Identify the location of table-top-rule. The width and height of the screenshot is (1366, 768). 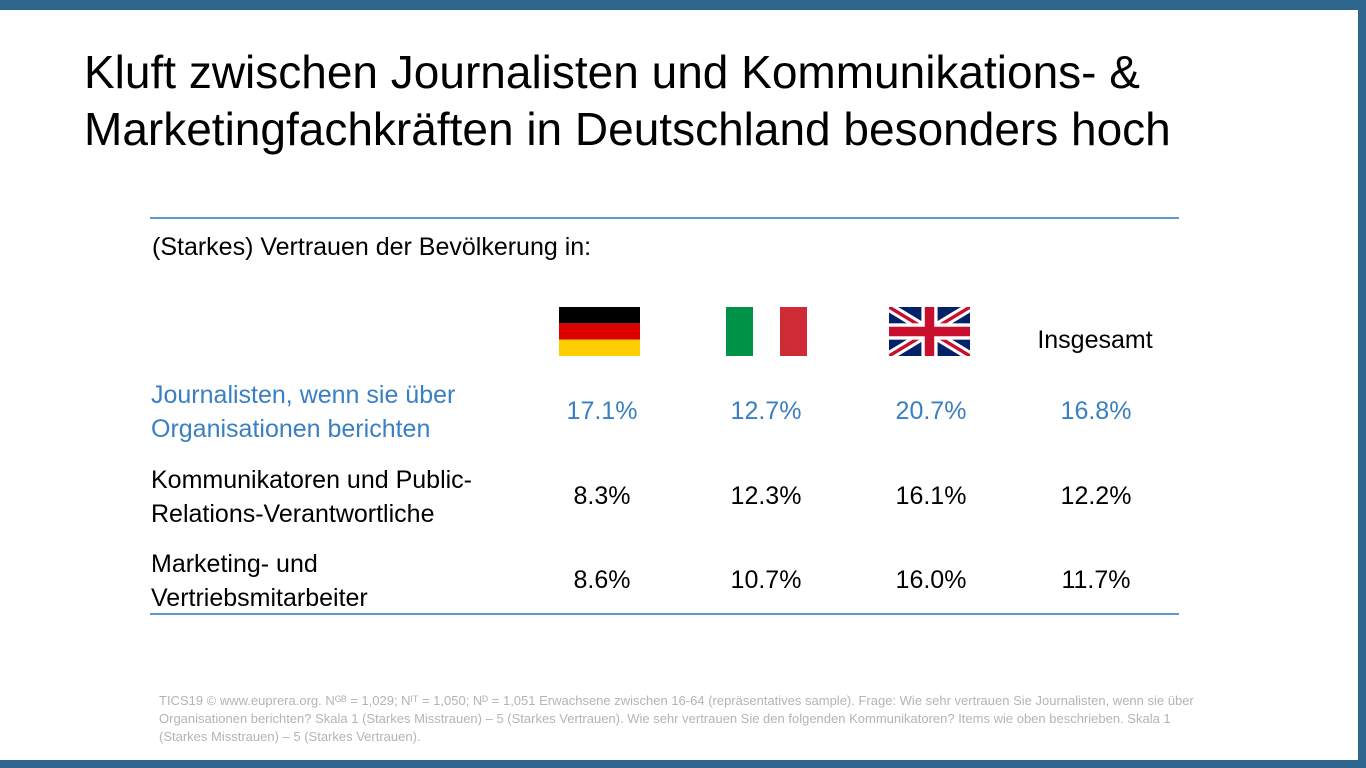
(664, 218).